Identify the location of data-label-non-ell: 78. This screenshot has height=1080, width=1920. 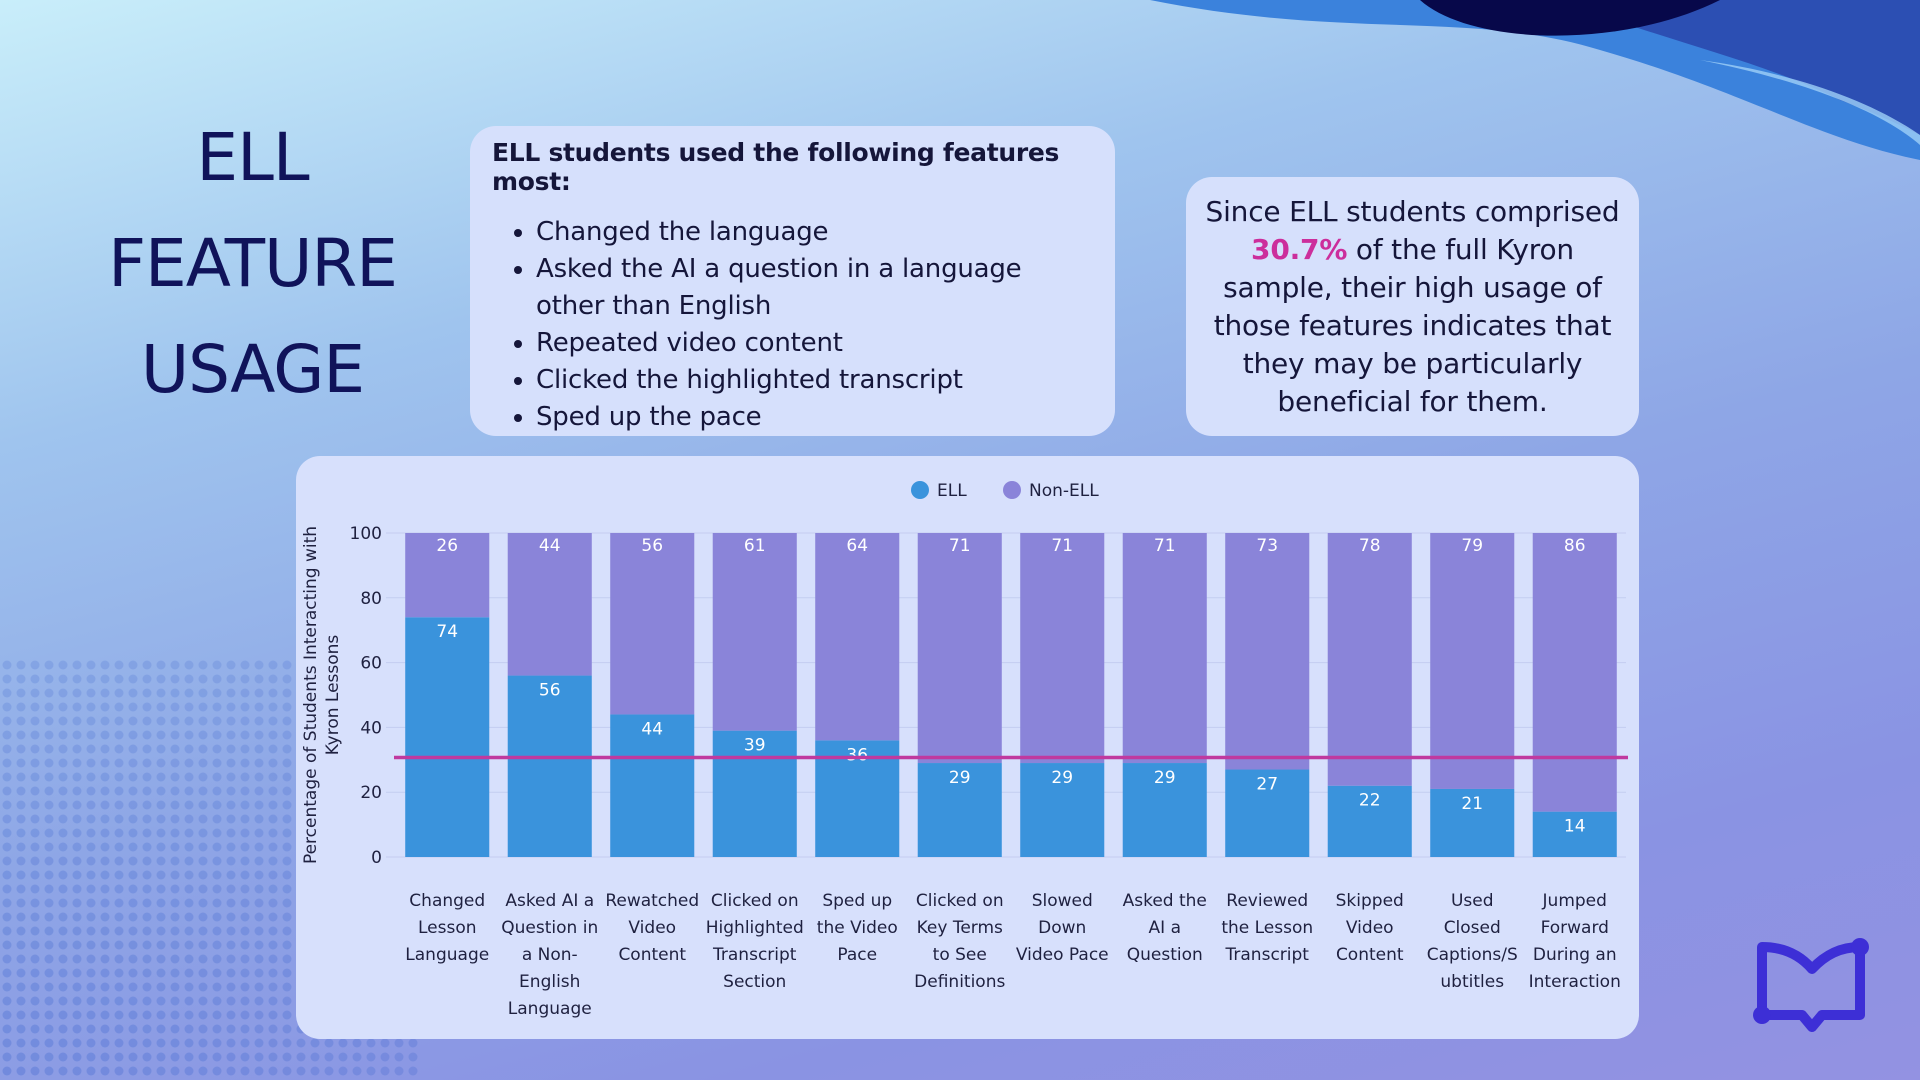
(1370, 546).